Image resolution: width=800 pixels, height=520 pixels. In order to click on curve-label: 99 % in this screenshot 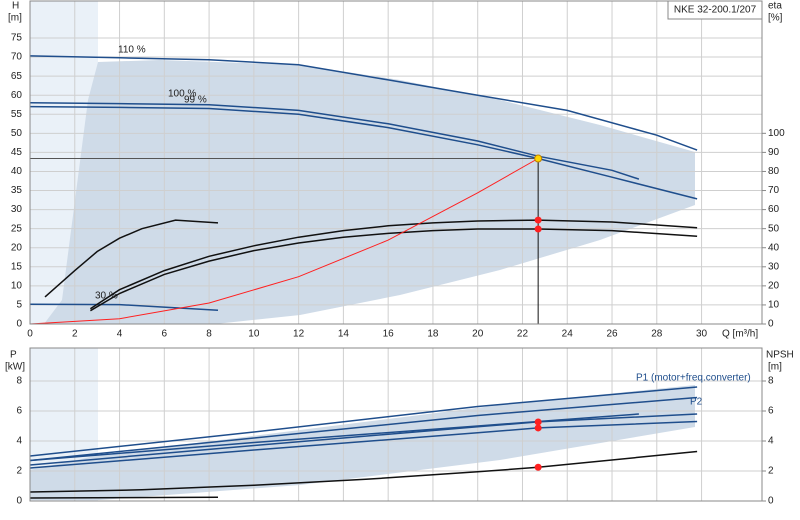, I will do `click(195, 100)`.